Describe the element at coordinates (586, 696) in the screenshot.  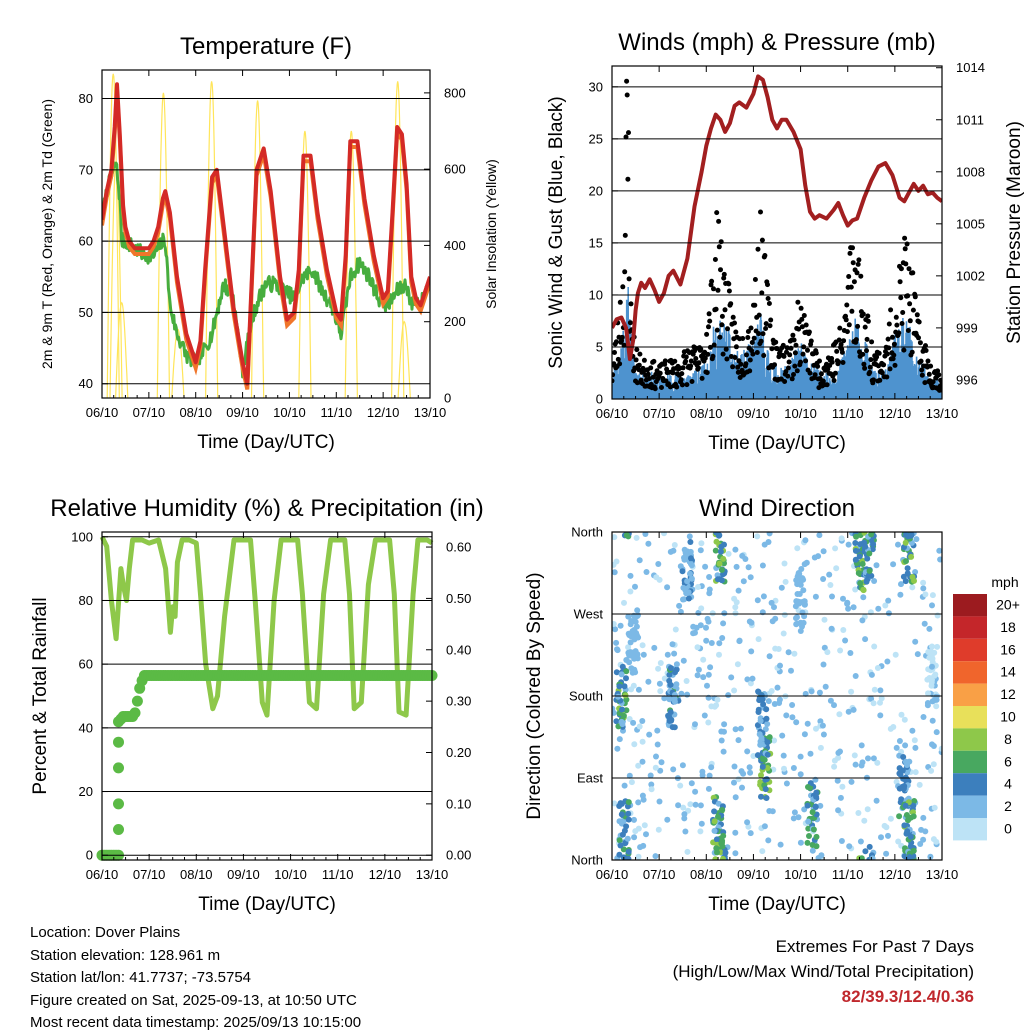
I see `dir-y-tick-label: South` at that location.